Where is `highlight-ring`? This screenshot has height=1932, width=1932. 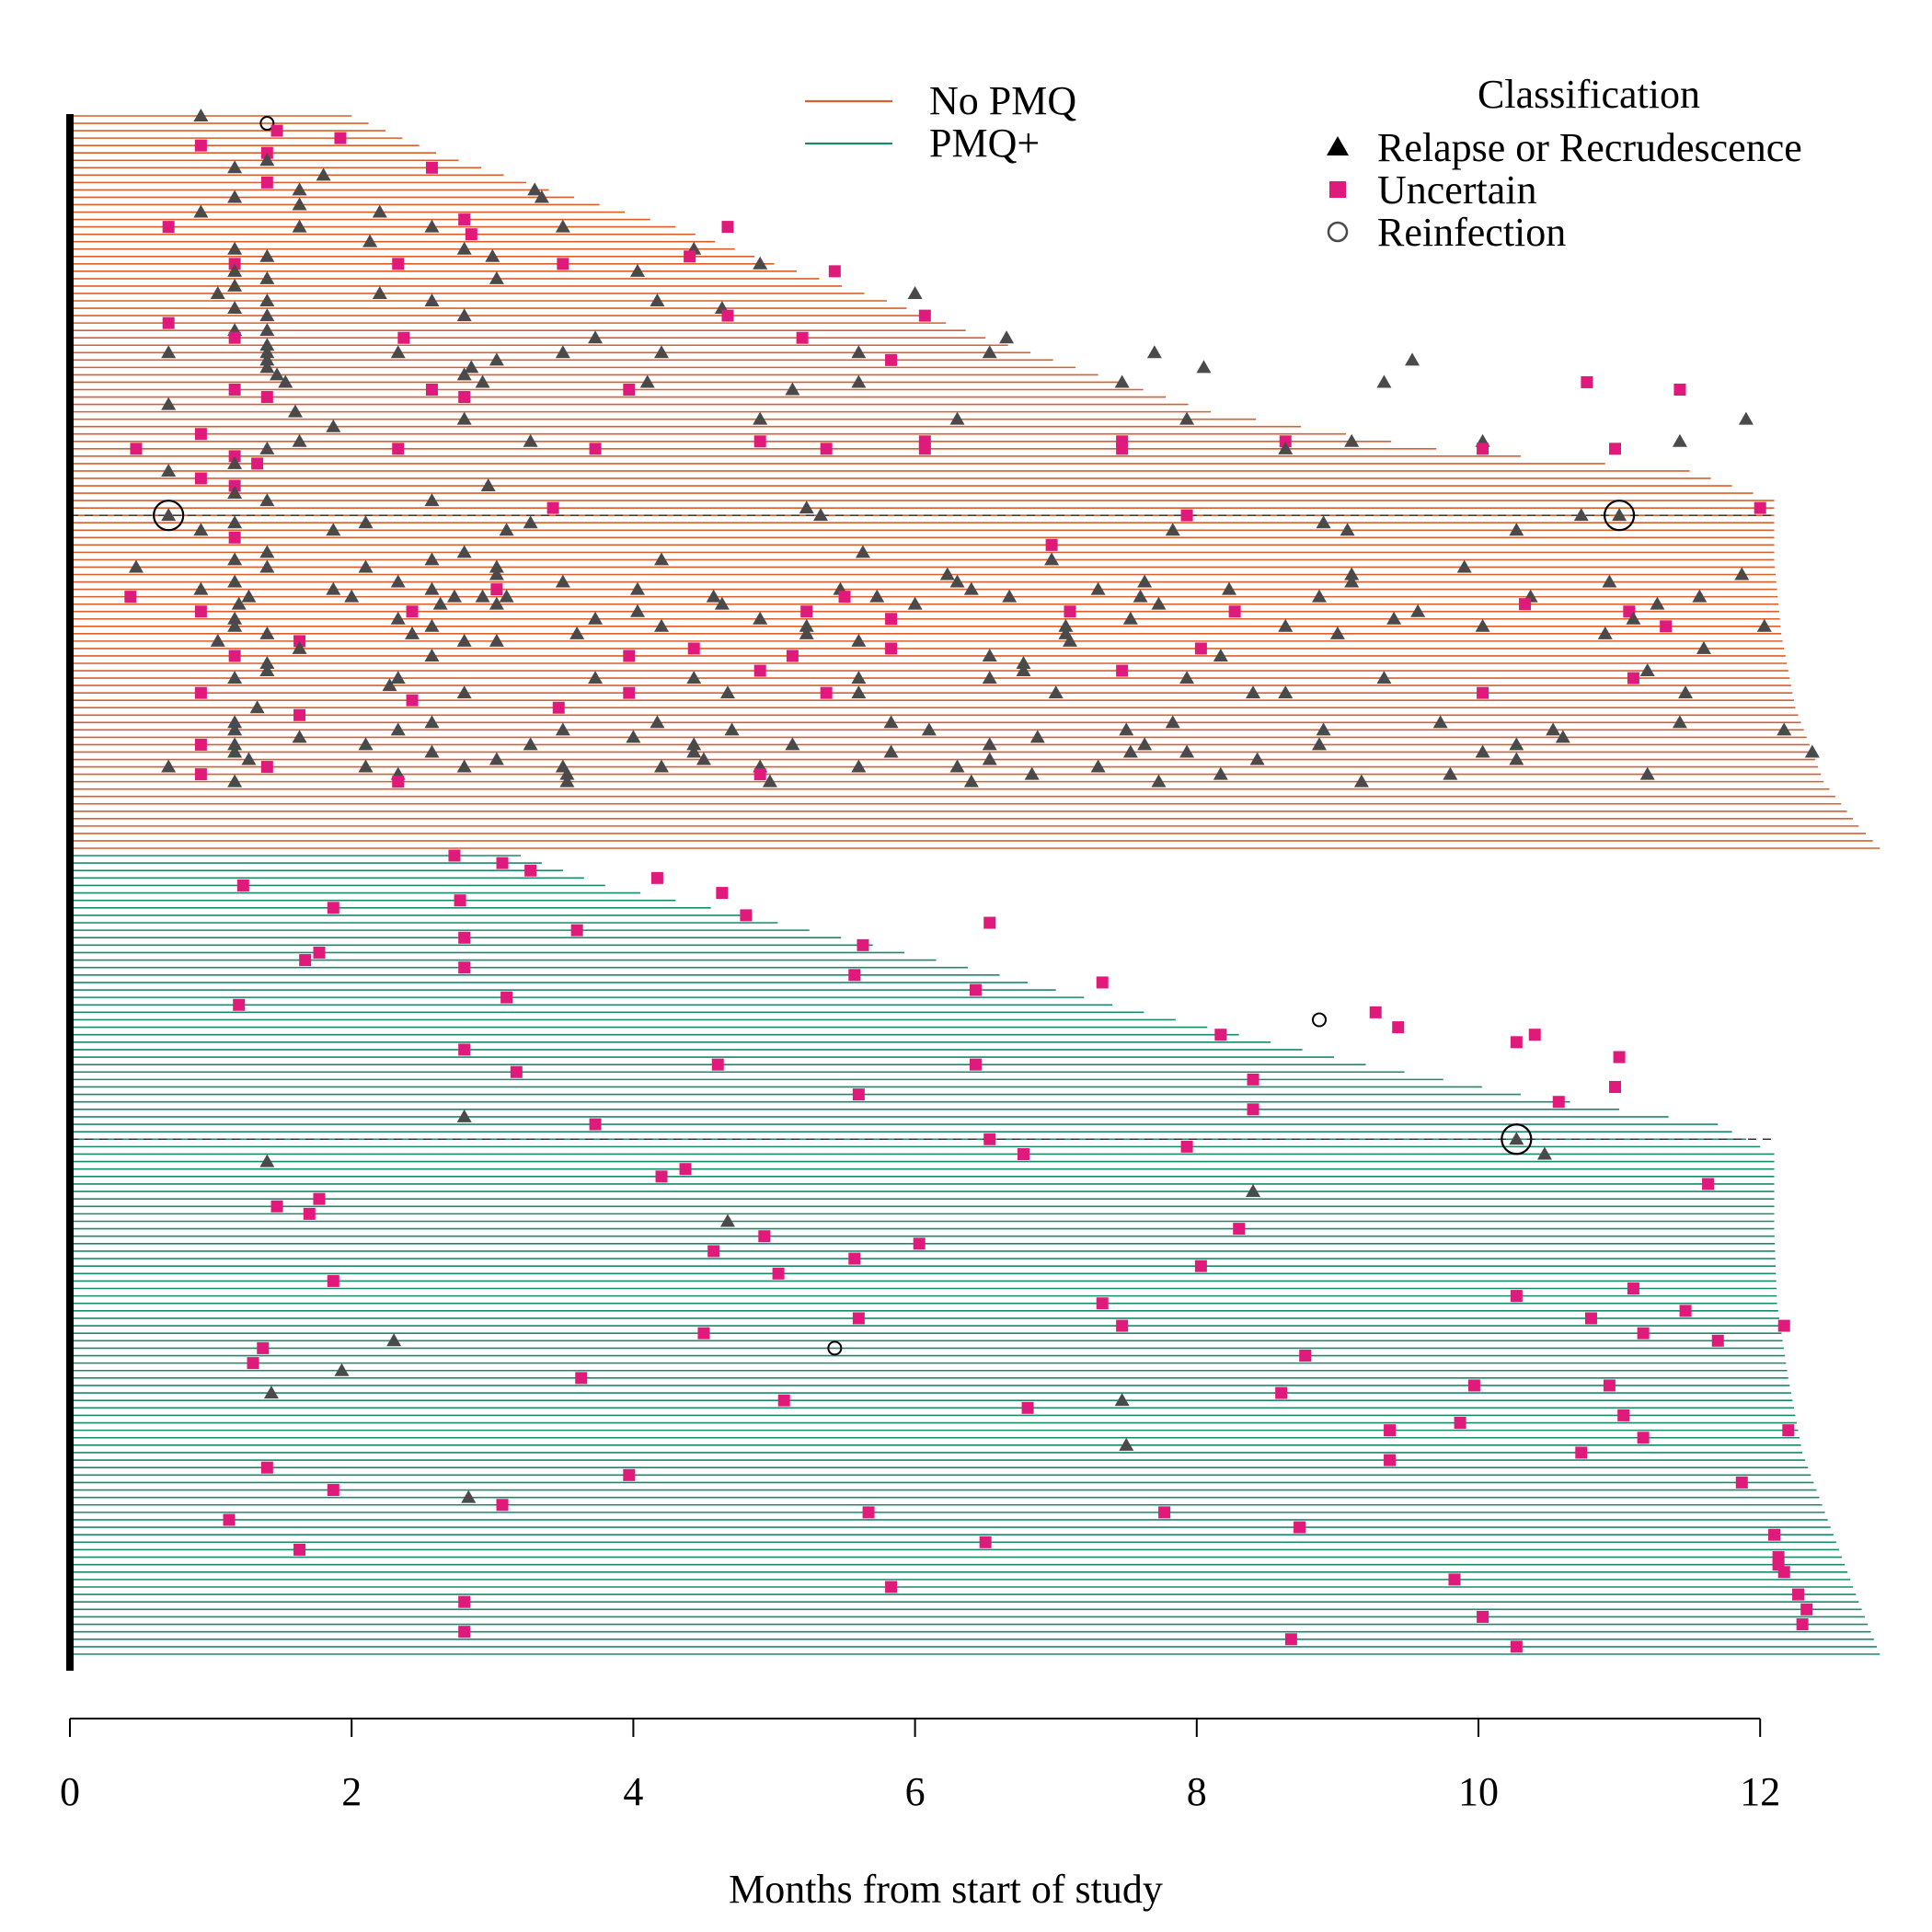 highlight-ring is located at coordinates (169, 516).